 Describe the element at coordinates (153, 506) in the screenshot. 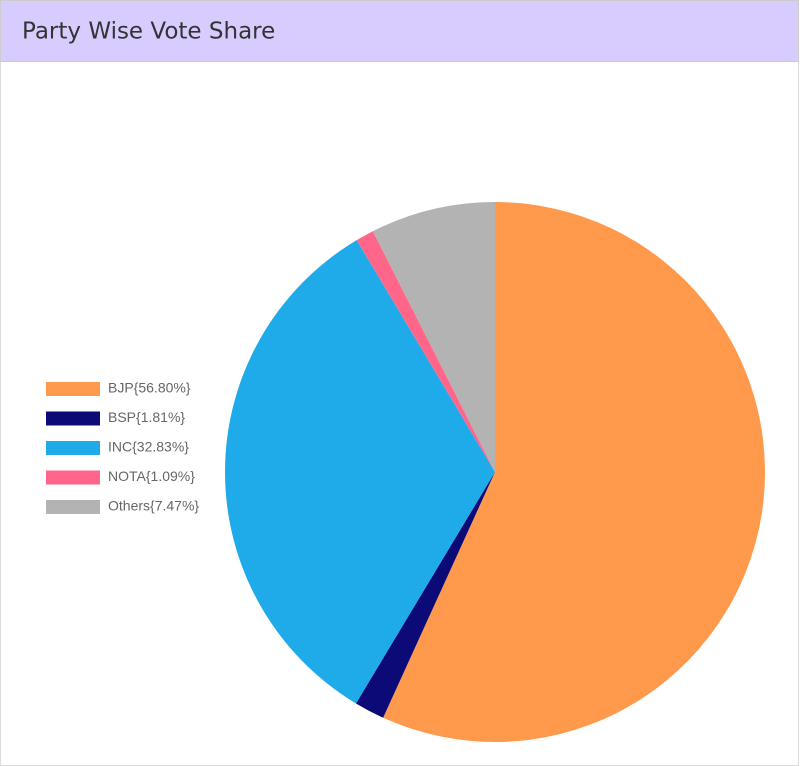

I see `legend-label: Others{7.47%}` at that location.